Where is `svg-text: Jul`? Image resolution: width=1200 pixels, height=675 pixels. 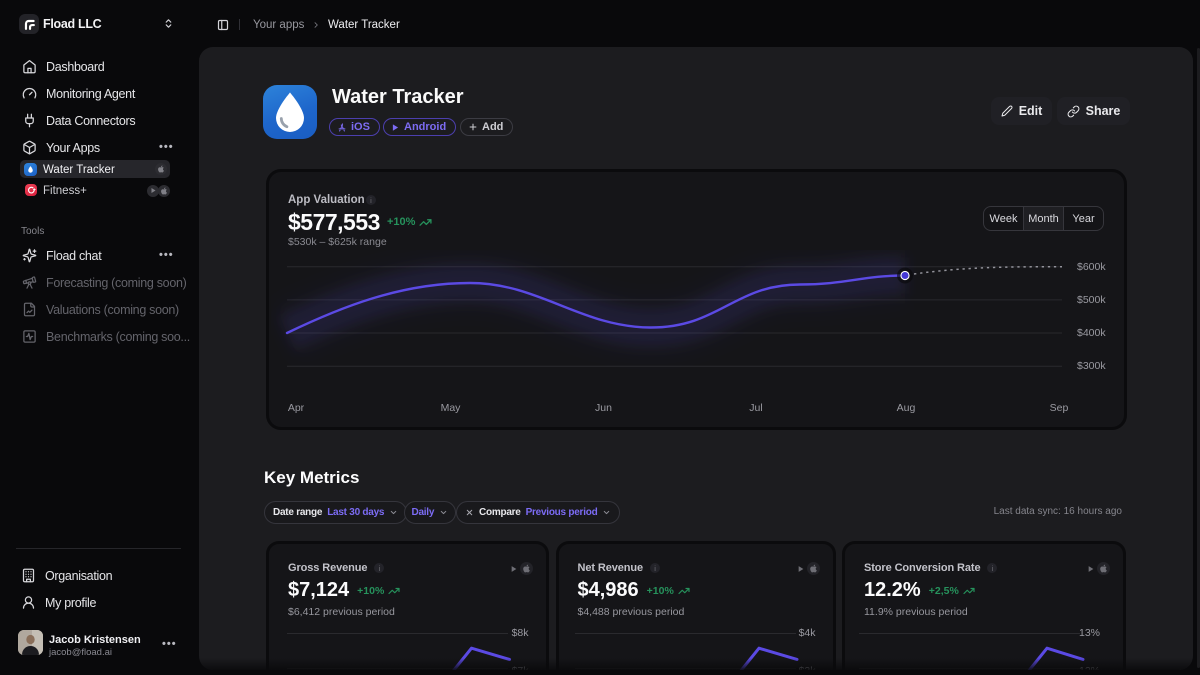
svg-text: Jul is located at coordinates (755, 408).